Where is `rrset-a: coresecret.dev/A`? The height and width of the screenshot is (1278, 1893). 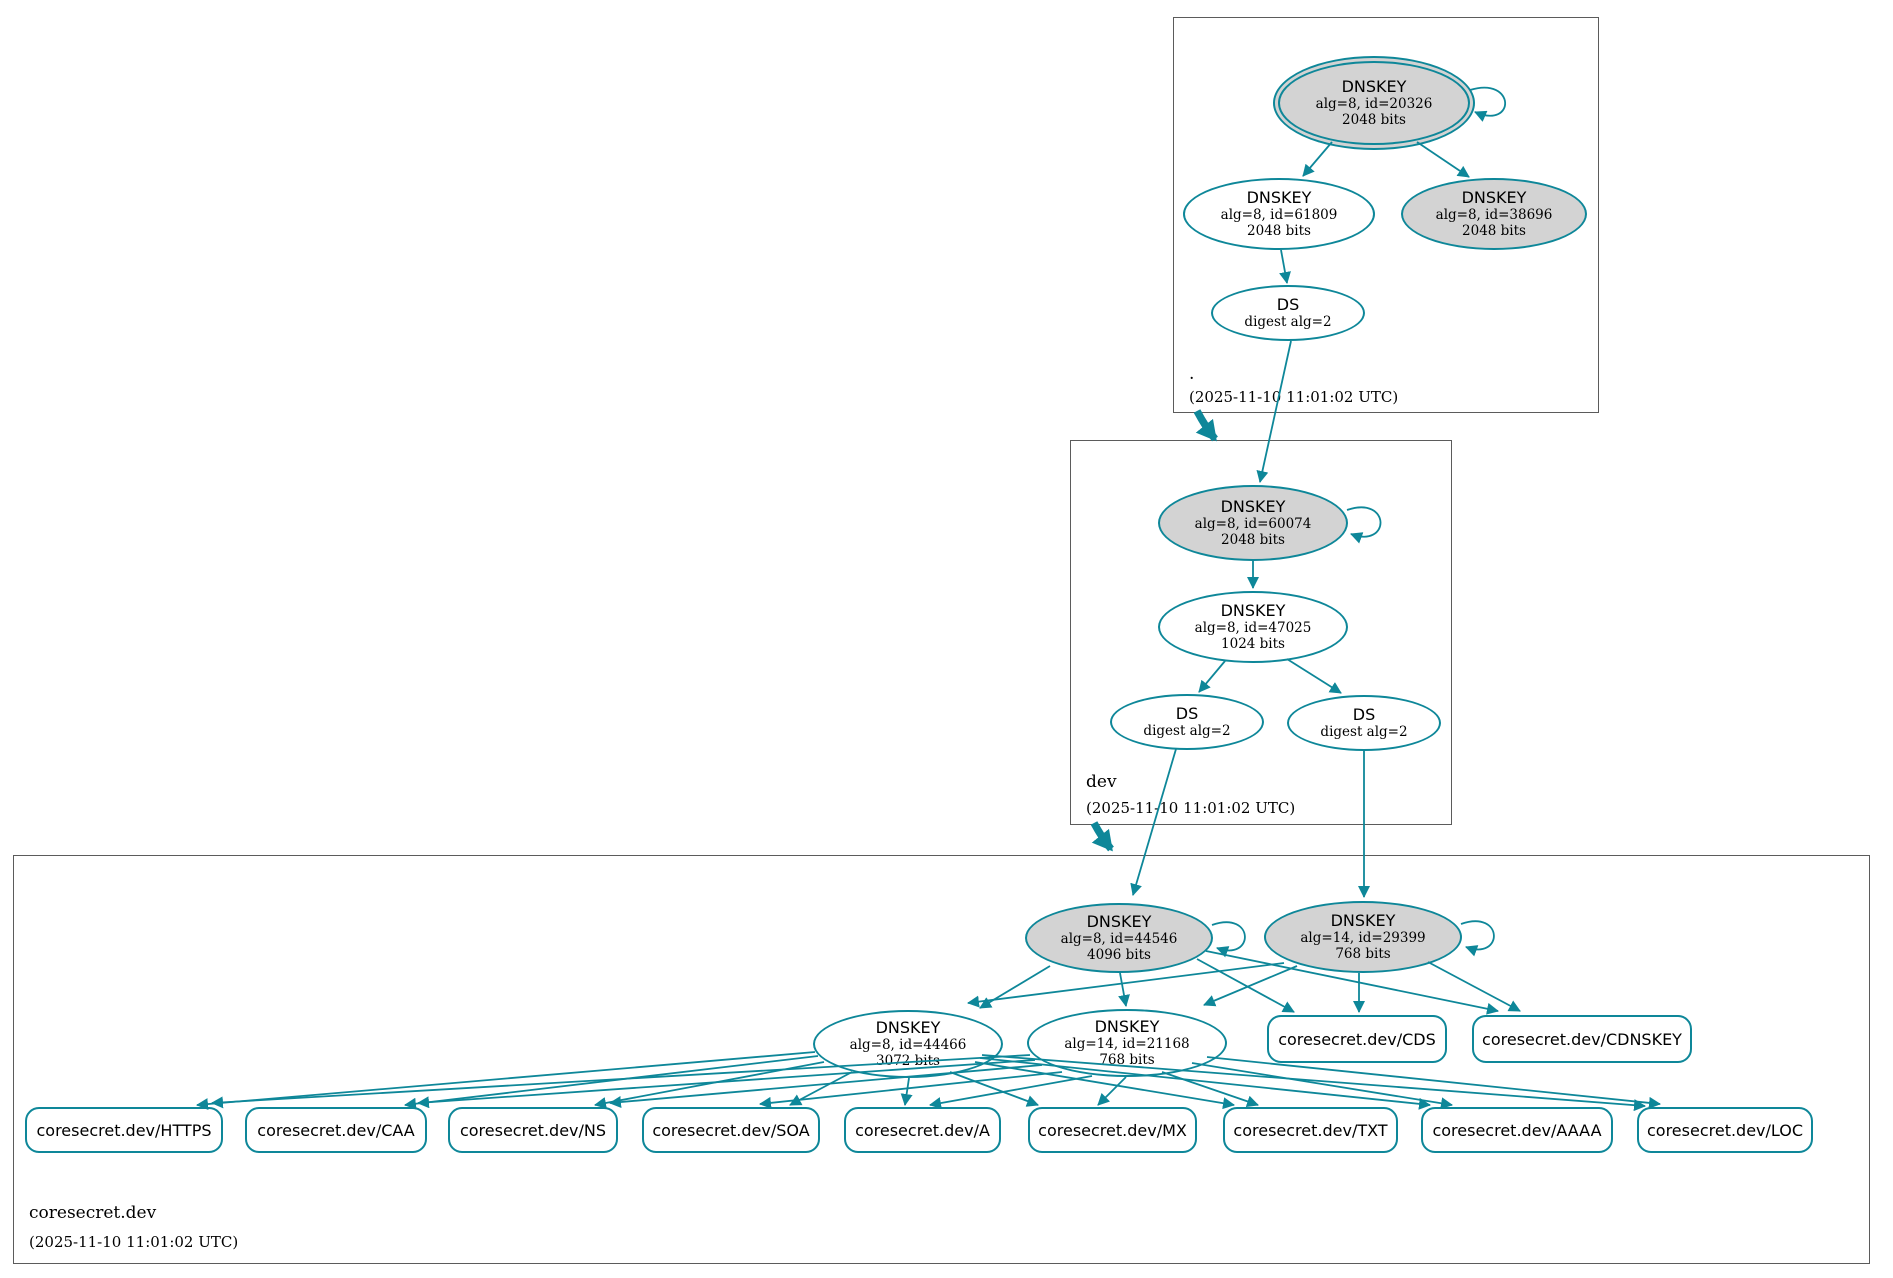 rrset-a: coresecret.dev/A is located at coordinates (922, 1130).